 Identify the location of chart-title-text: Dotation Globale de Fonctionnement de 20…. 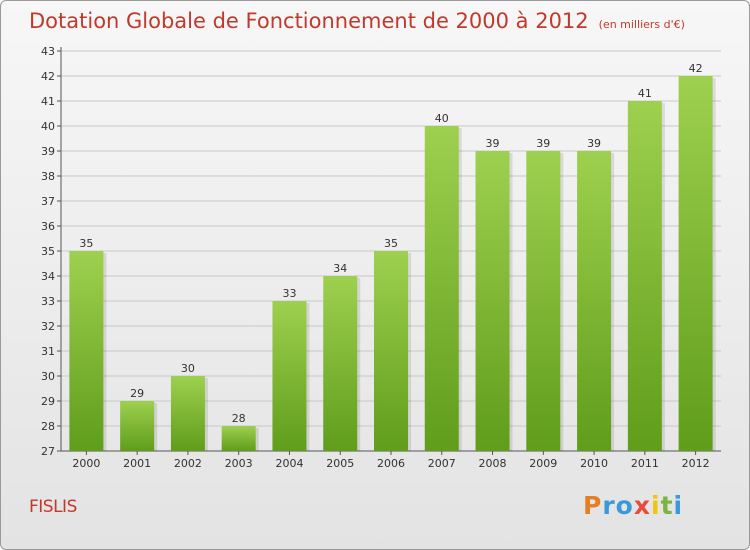
(309, 21).